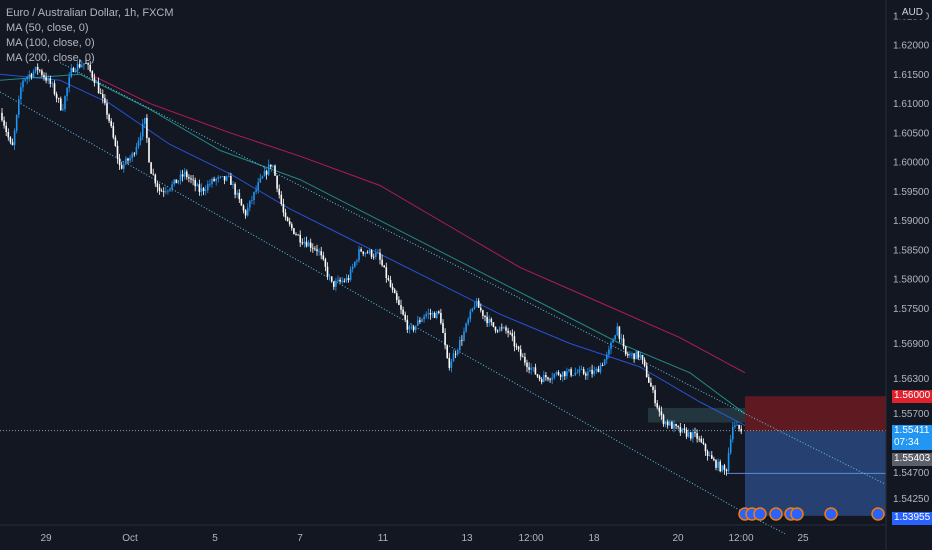 This screenshot has width=932, height=550. Describe the element at coordinates (424, 538) in the screenshot. I see `x-axis: 29 Oct 5 7 11 13 12:00 18 20 12:00 25` at that location.